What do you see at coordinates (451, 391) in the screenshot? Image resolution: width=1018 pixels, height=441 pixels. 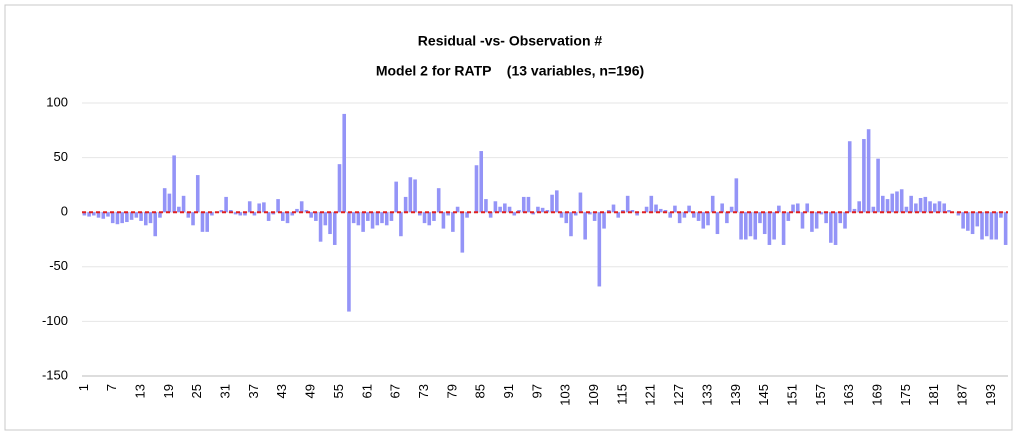 I see `x-tick-label: 79` at bounding box center [451, 391].